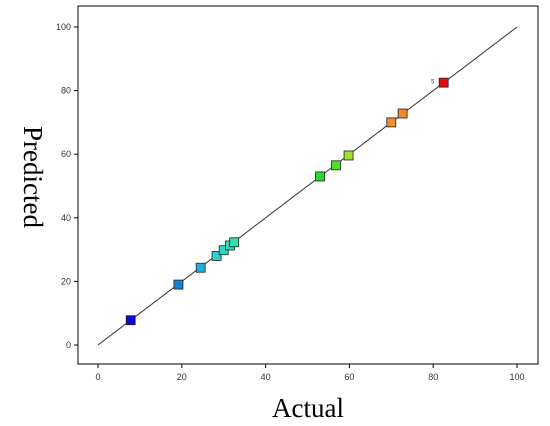 Image resolution: width=550 pixels, height=426 pixels. Describe the element at coordinates (516, 377) in the screenshot. I see `x-tick-label: 100` at that location.